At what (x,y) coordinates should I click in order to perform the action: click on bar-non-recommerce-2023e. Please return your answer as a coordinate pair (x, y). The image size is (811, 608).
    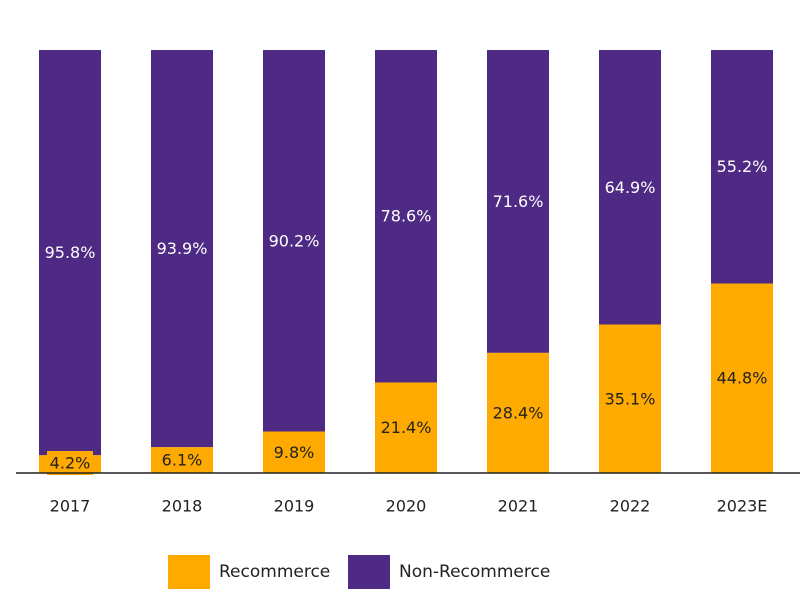
    Looking at the image, I should click on (742, 167).